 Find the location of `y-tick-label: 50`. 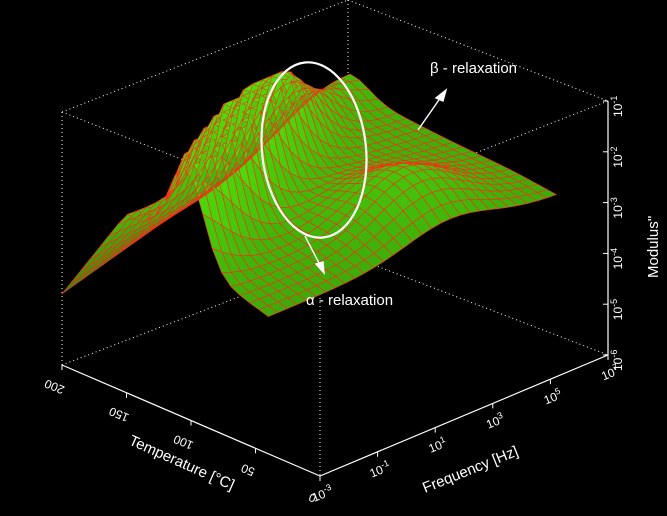

y-tick-label: 50 is located at coordinates (248, 470).